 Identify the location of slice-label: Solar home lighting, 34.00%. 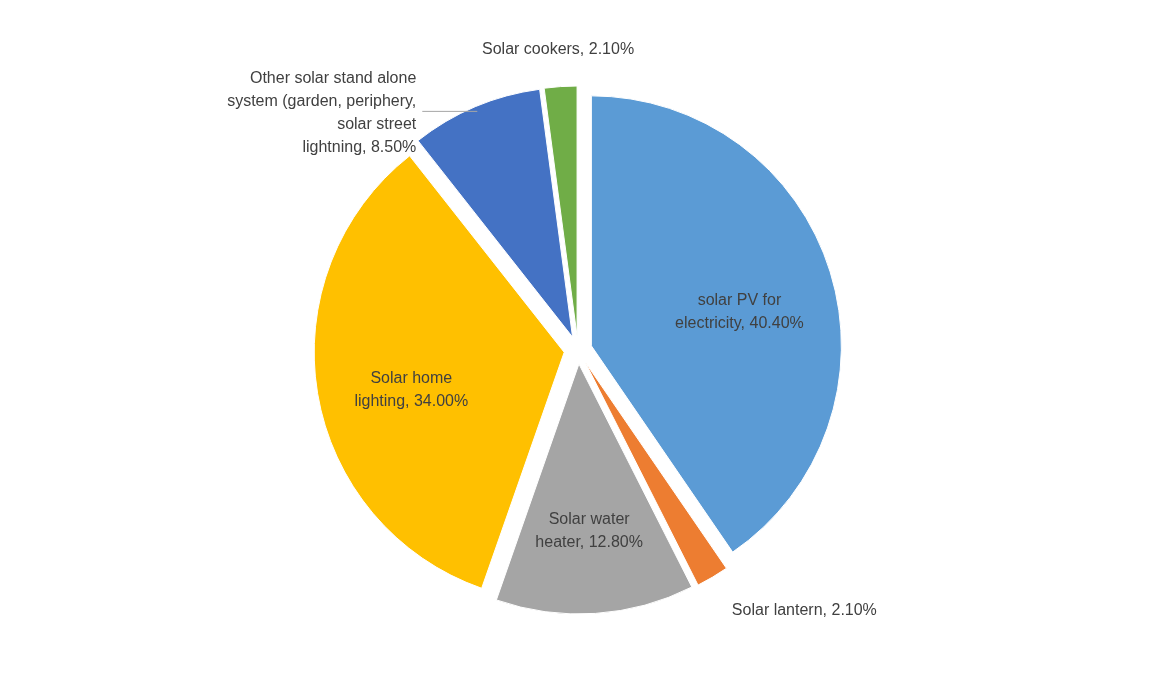
(411, 388).